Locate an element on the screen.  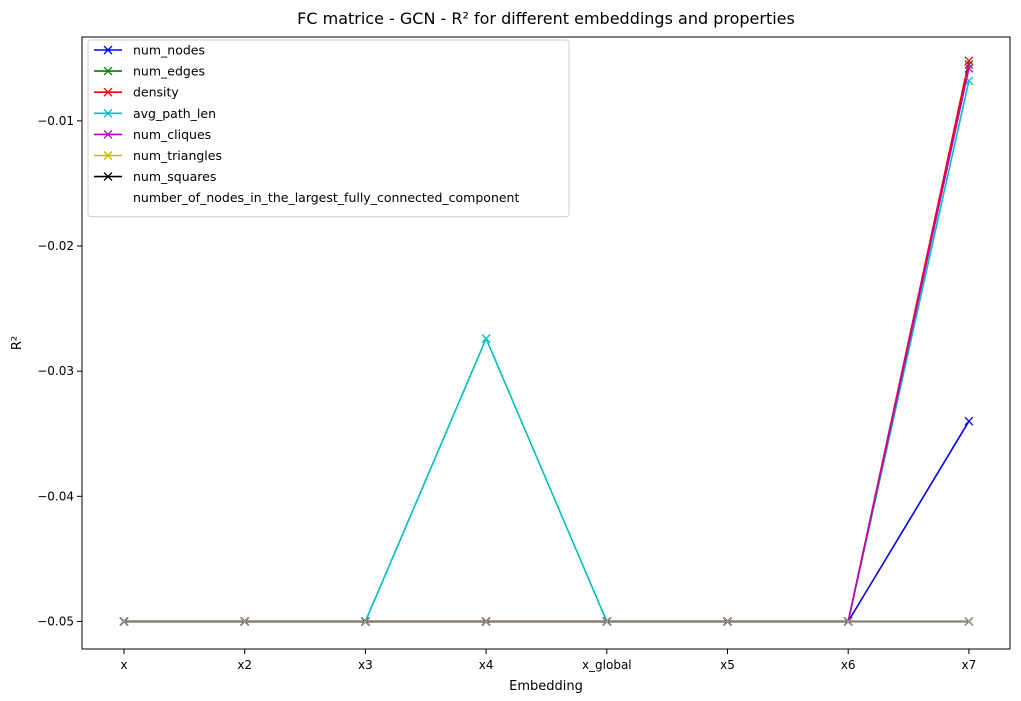
data-point-avg_path_len-x4 is located at coordinates (486, 339).